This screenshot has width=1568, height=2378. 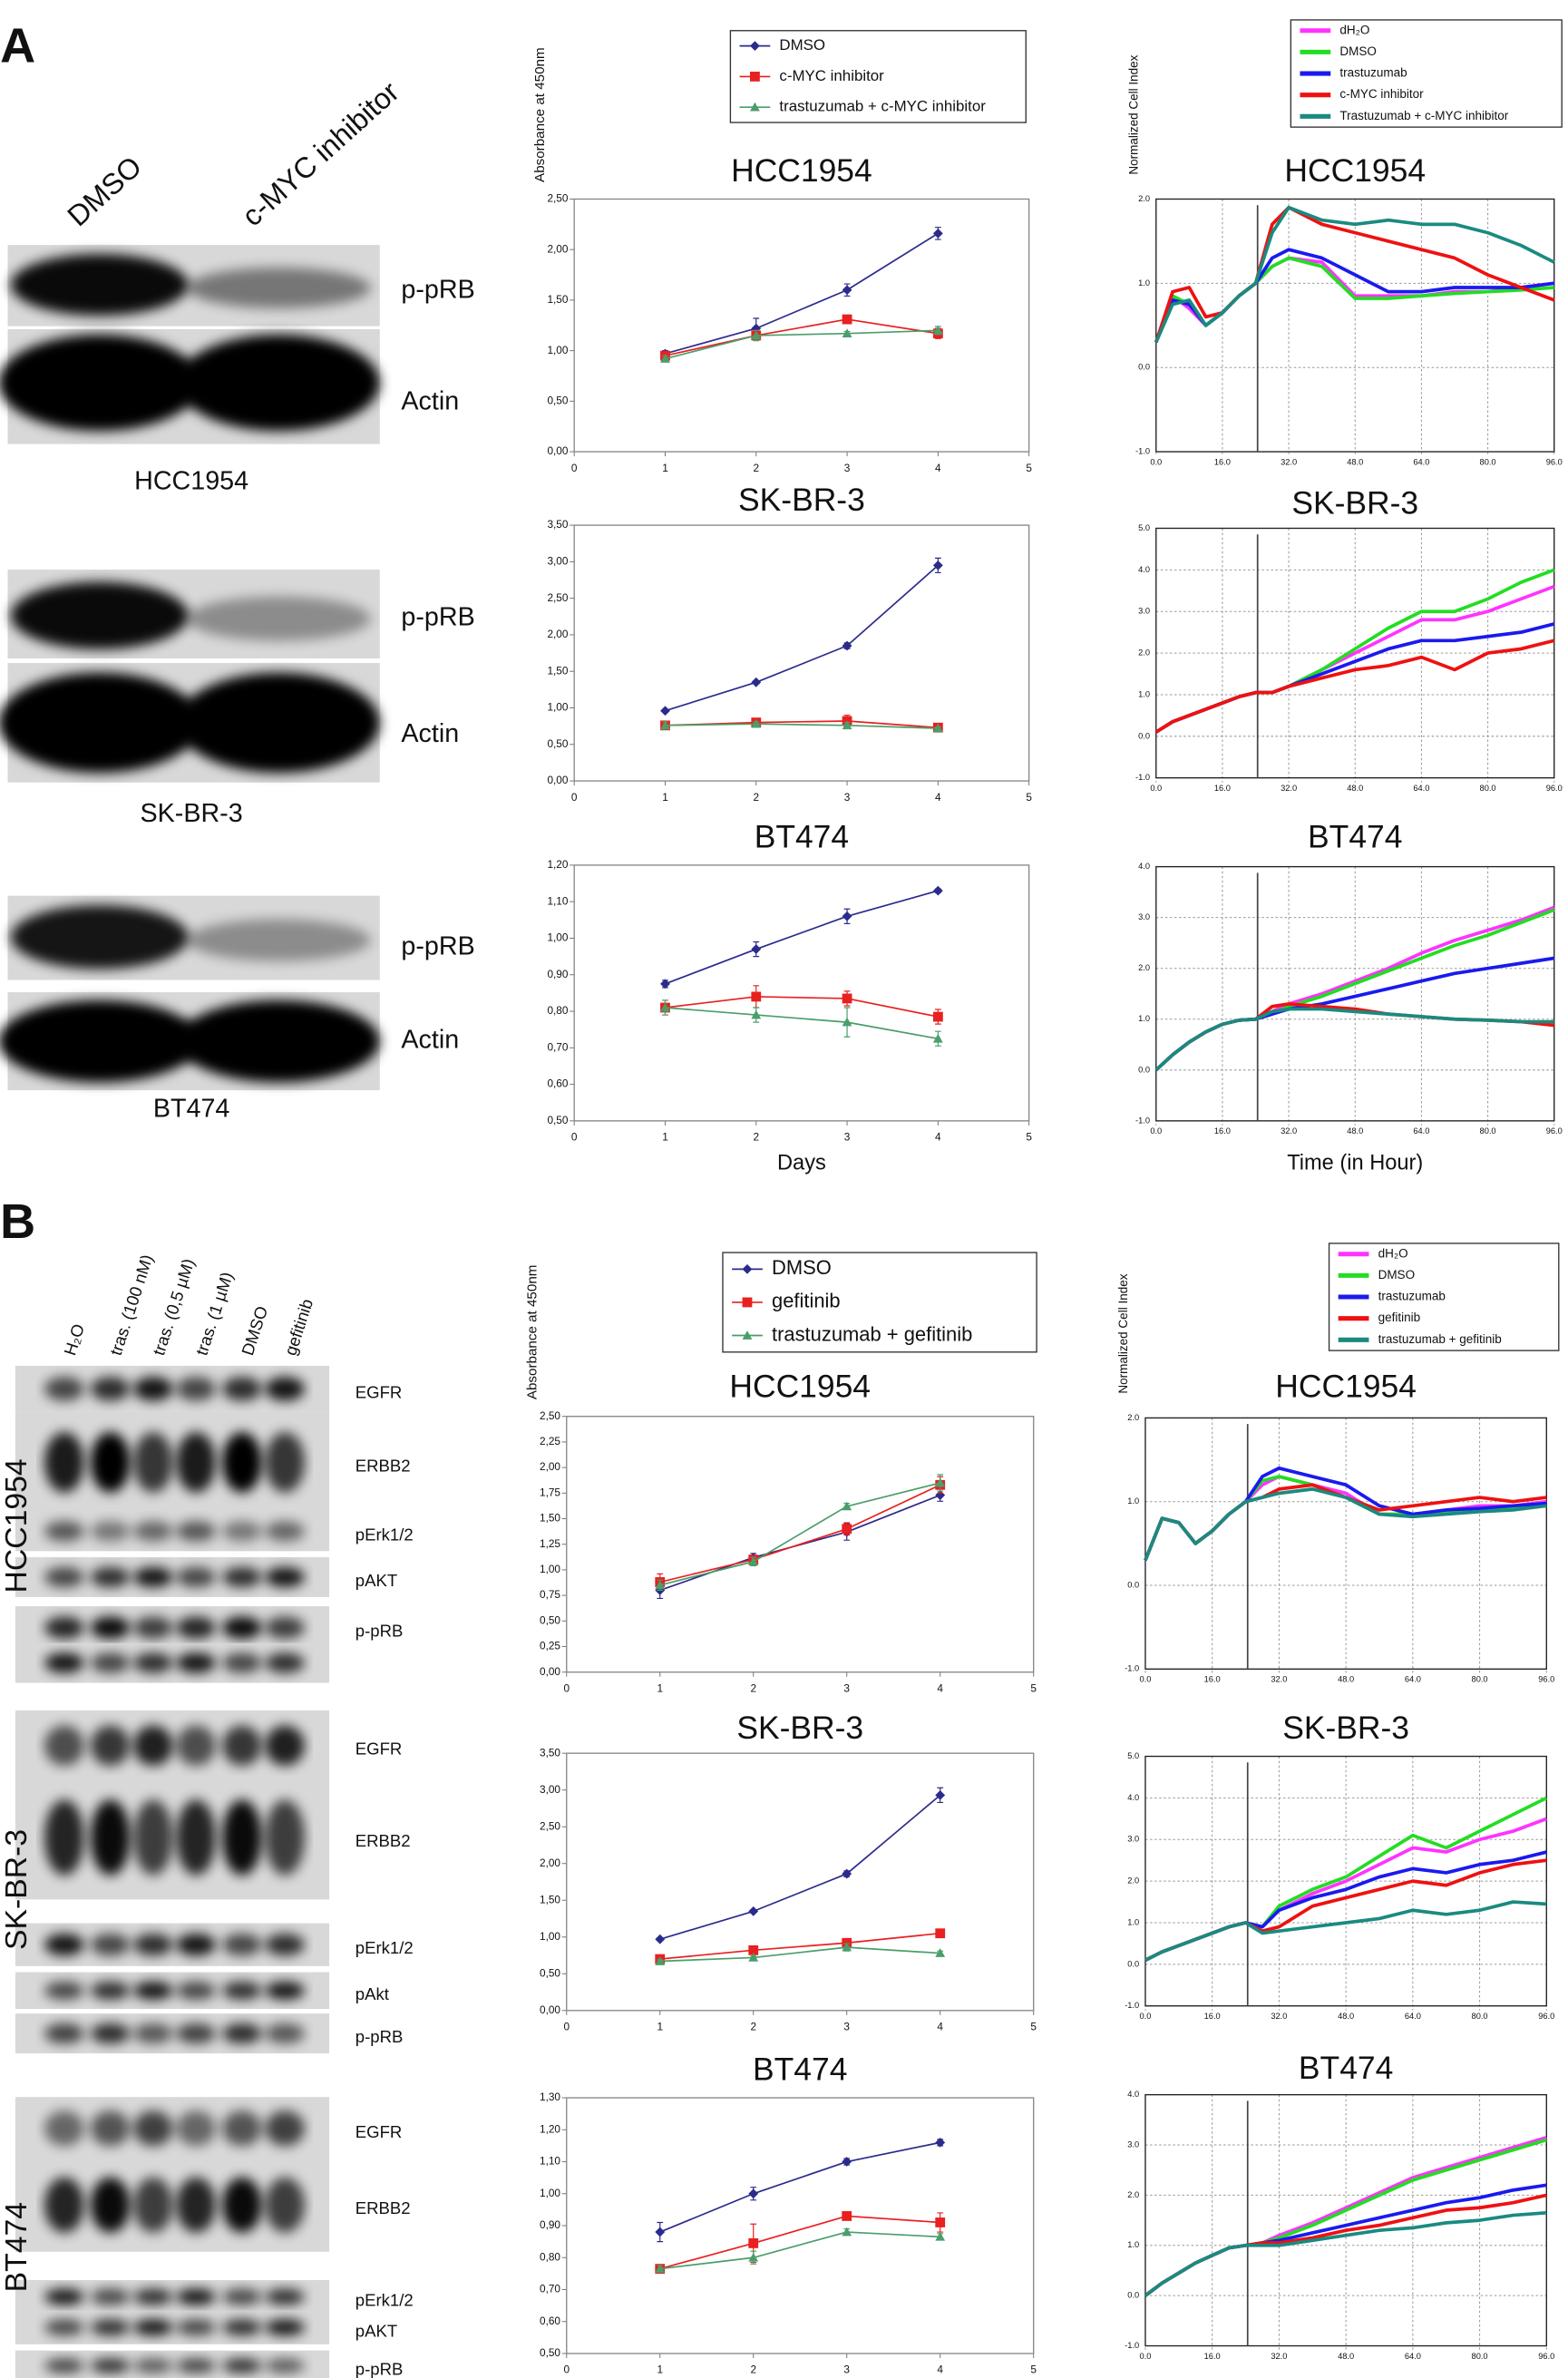 I want to click on blot-row-label: EGFR, so click(x=379, y=2131).